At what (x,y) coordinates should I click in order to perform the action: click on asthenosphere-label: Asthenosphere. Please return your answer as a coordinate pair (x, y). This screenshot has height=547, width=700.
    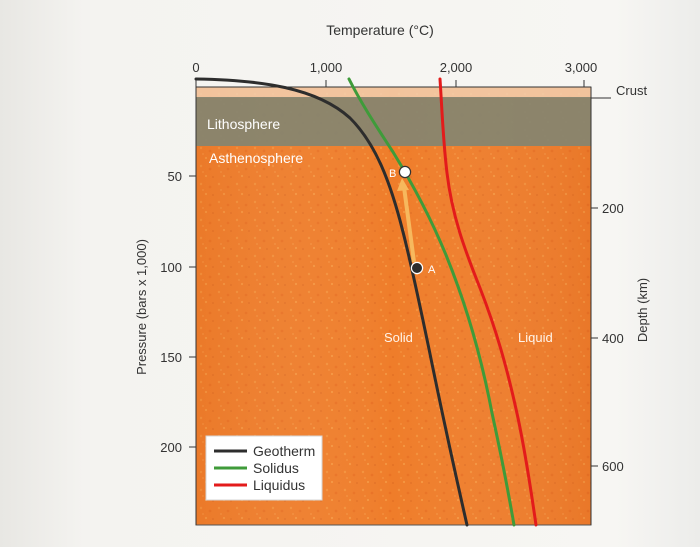
    Looking at the image, I should click on (256, 158).